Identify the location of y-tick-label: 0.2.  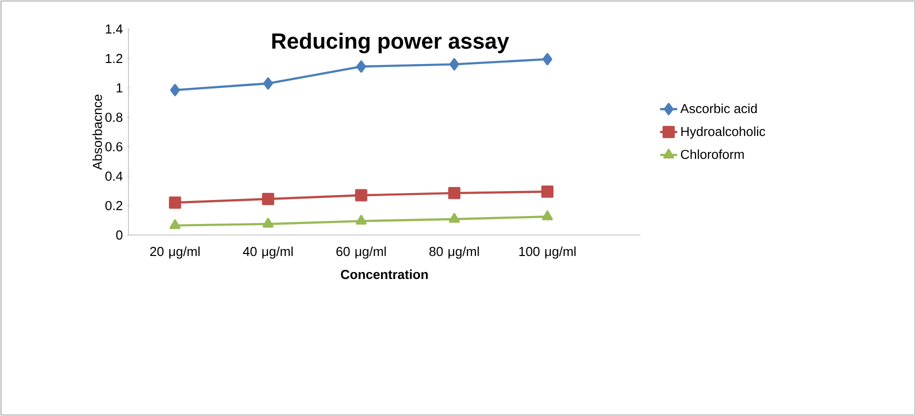
(113, 205).